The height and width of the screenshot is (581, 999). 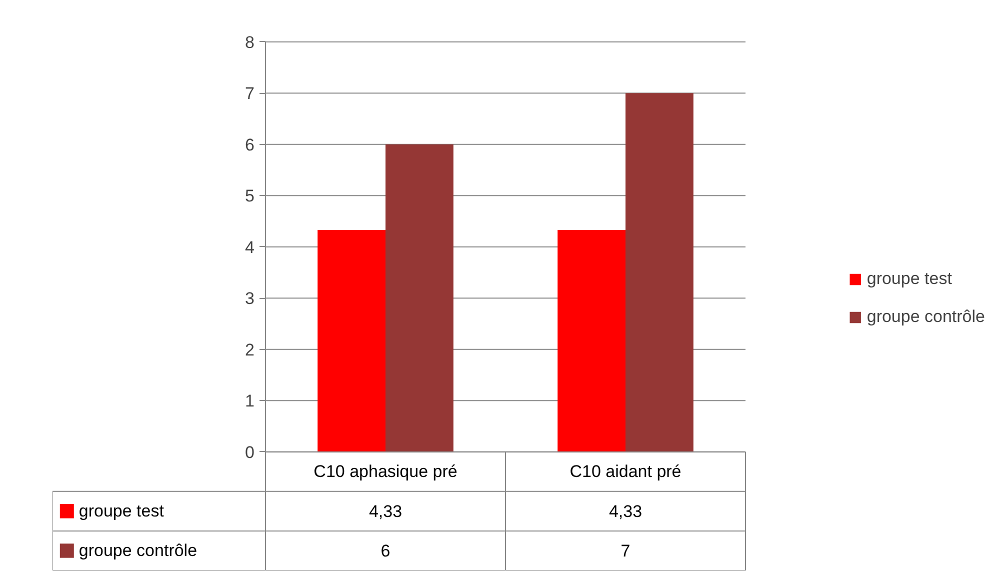 I want to click on y-tick-label: 2, so click(x=250, y=350).